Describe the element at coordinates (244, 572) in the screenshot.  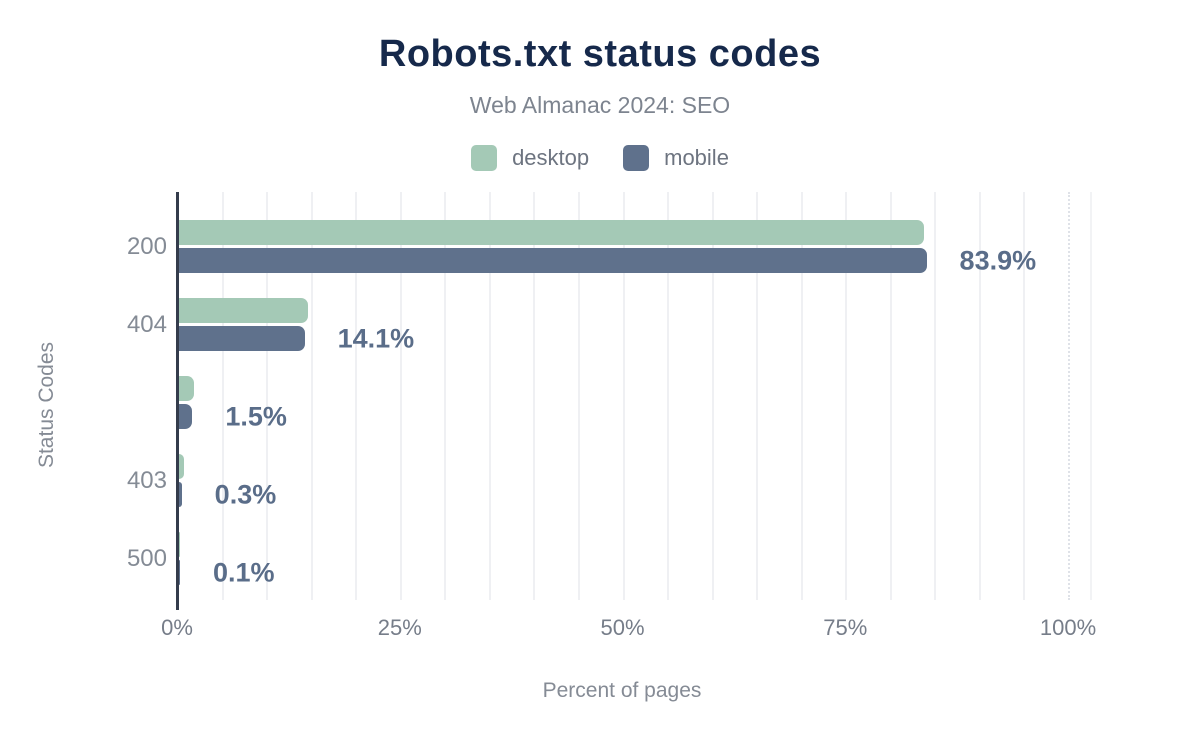
I see `value-label: 0.1%` at that location.